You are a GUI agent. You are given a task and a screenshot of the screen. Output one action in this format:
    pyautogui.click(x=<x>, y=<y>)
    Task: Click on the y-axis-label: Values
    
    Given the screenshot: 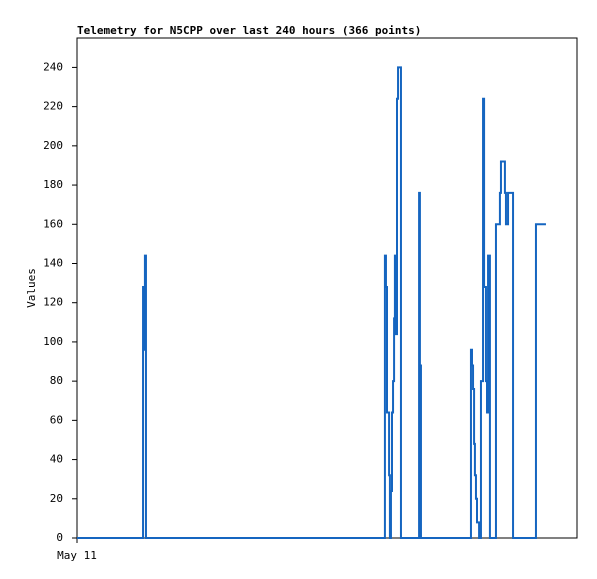 What is the action you would take?
    pyautogui.click(x=31, y=288)
    